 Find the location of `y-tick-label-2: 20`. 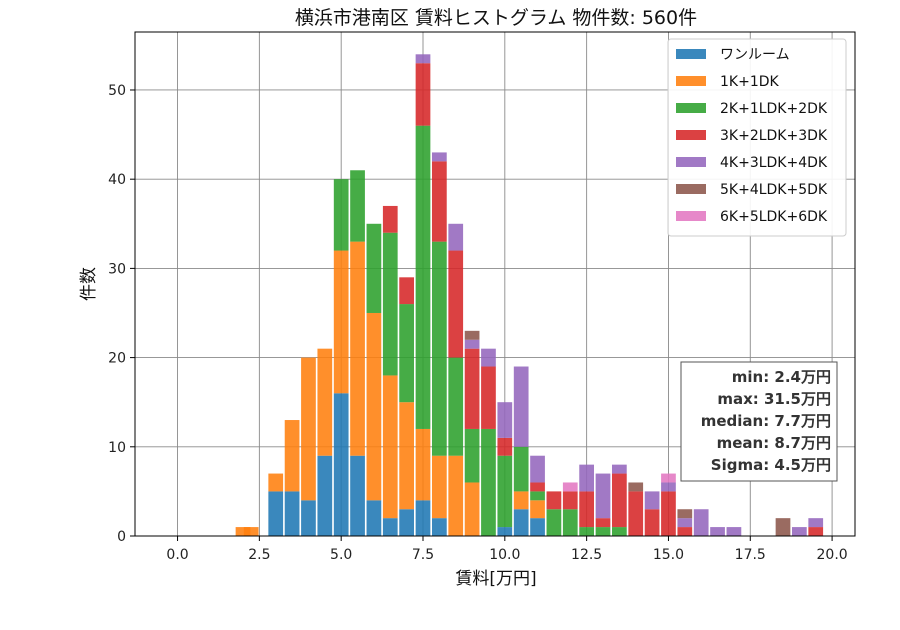

y-tick-label-2: 20 is located at coordinates (117, 359).